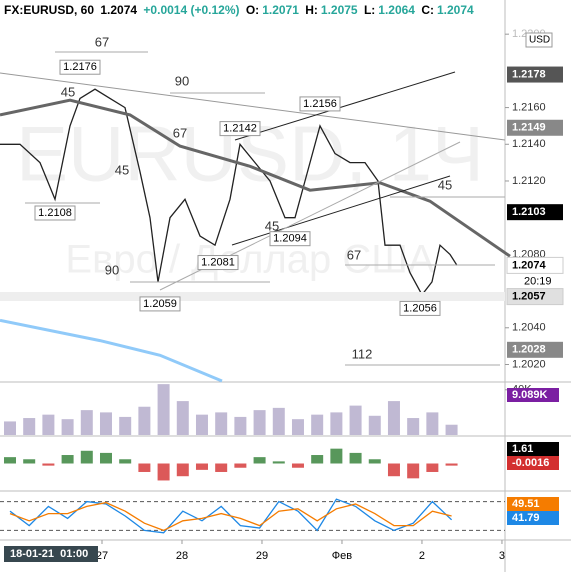 The width and height of the screenshot is (571, 572). Describe the element at coordinates (529, 212) in the screenshot. I see `price-label: 1.2103` at that location.